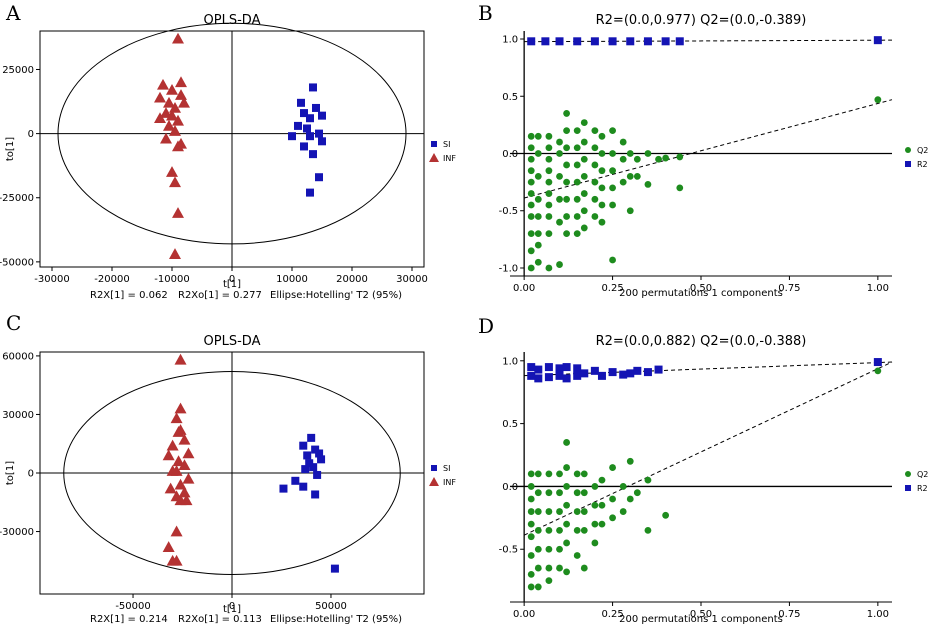 This screenshot has width=941, height=628. Describe the element at coordinates (701, 20) in the screenshot. I see `chart-title: R2=(0.0,0.977) Q2=(0.0,-0.389)` at that location.